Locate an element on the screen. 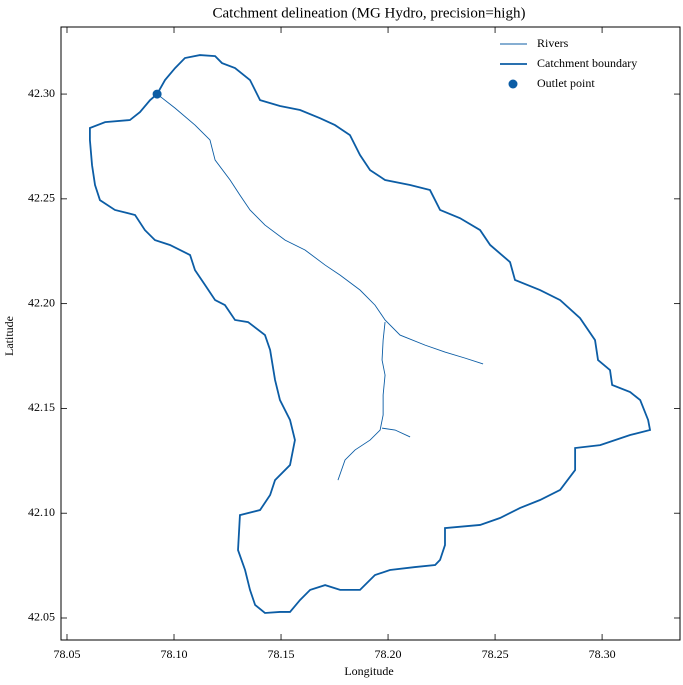 This screenshot has width=683, height=685. x-tick-label: 78.30 is located at coordinates (602, 654).